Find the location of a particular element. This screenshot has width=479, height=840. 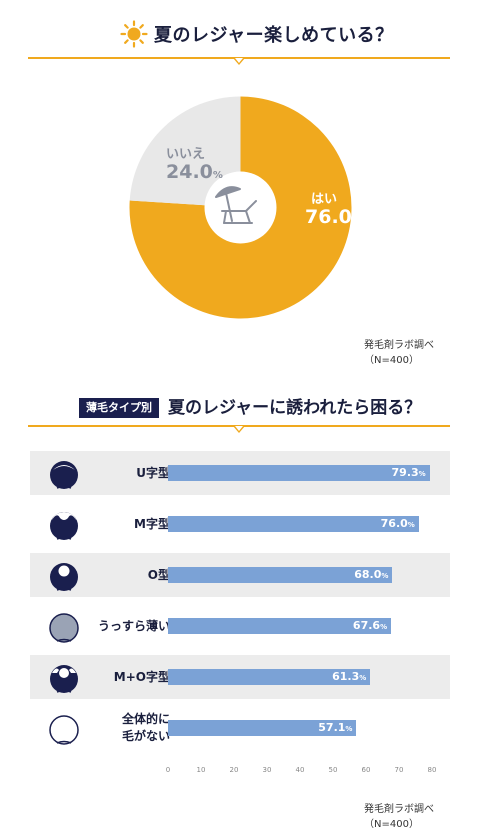

category-label: U字型 is located at coordinates (153, 472).